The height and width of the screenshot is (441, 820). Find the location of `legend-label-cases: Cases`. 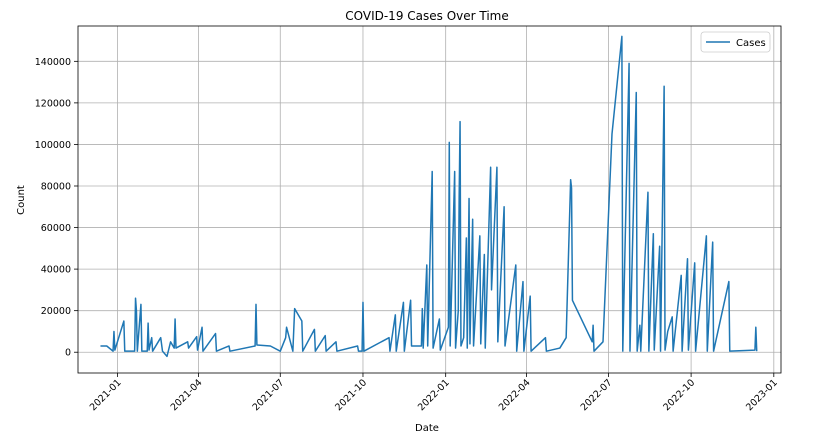

legend-label-cases: Cases is located at coordinates (751, 43).